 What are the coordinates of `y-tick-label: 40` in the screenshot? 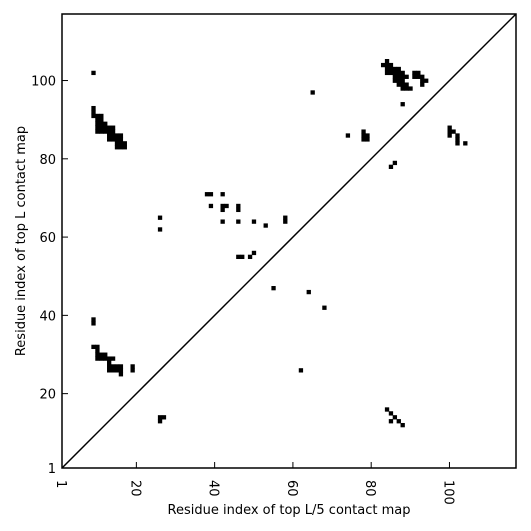 It's located at (47, 316).